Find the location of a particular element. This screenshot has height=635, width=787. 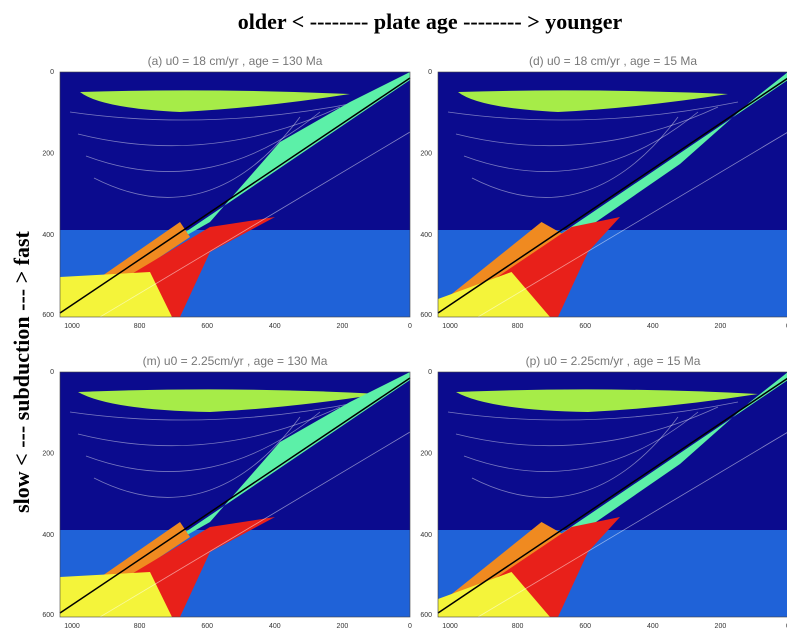

panel-title: (m) u0 = 2.25cm/yr , age = 130 Ma is located at coordinates (235, 361).